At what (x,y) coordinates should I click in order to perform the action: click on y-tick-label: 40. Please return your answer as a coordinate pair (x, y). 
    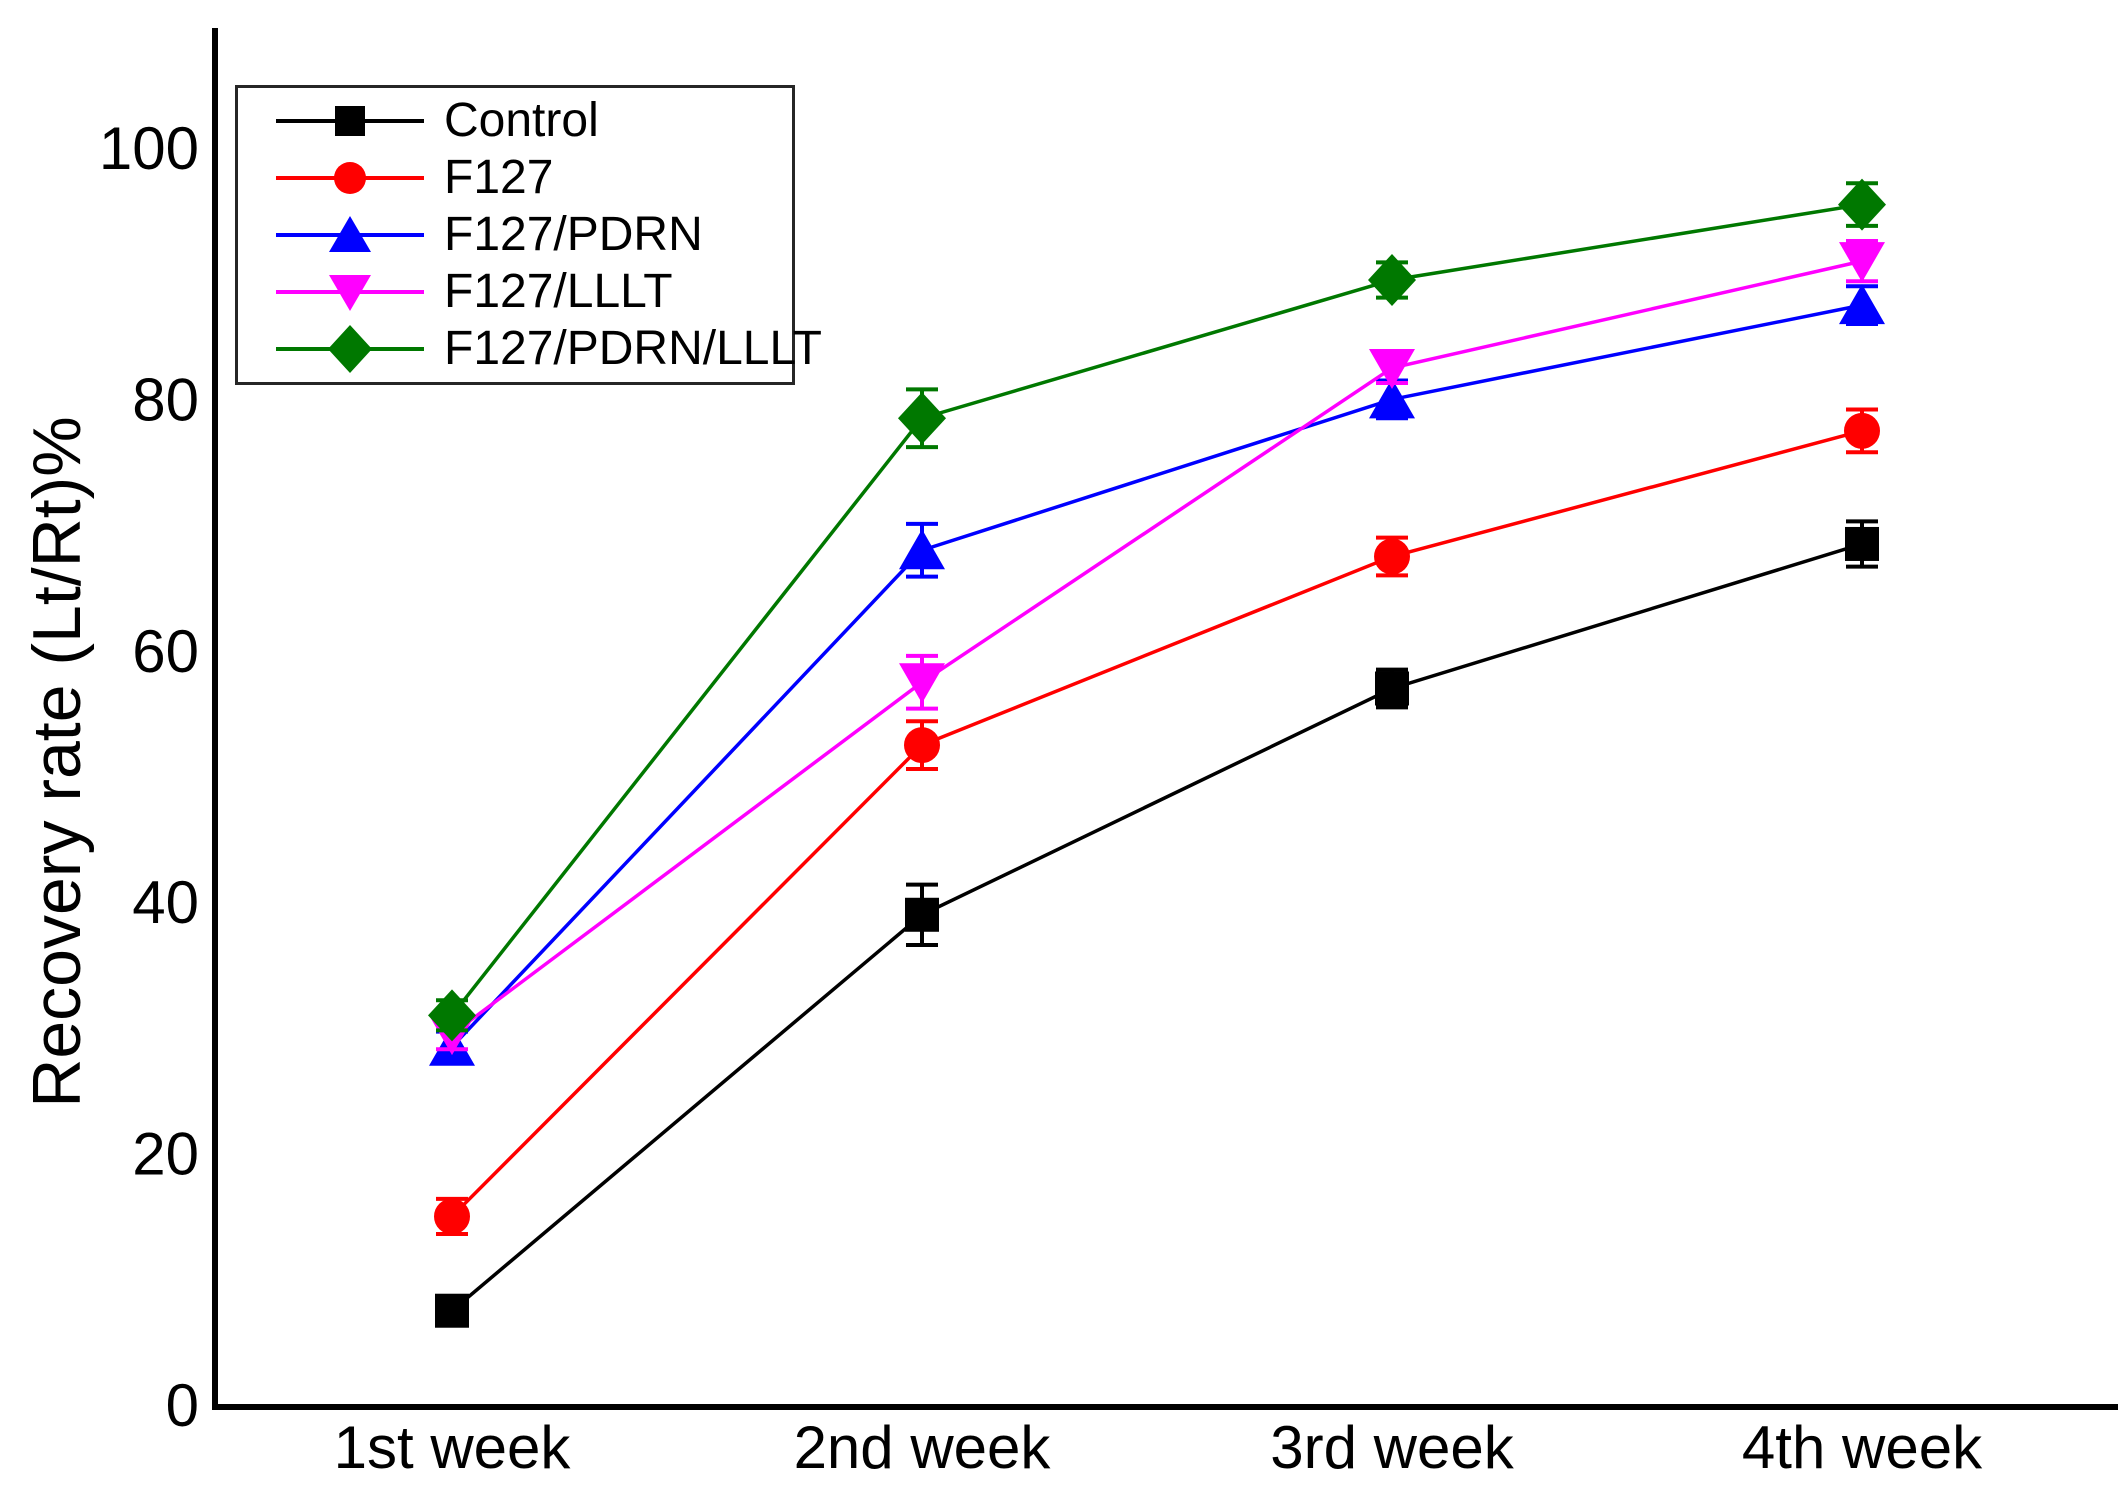
    Looking at the image, I should click on (165, 902).